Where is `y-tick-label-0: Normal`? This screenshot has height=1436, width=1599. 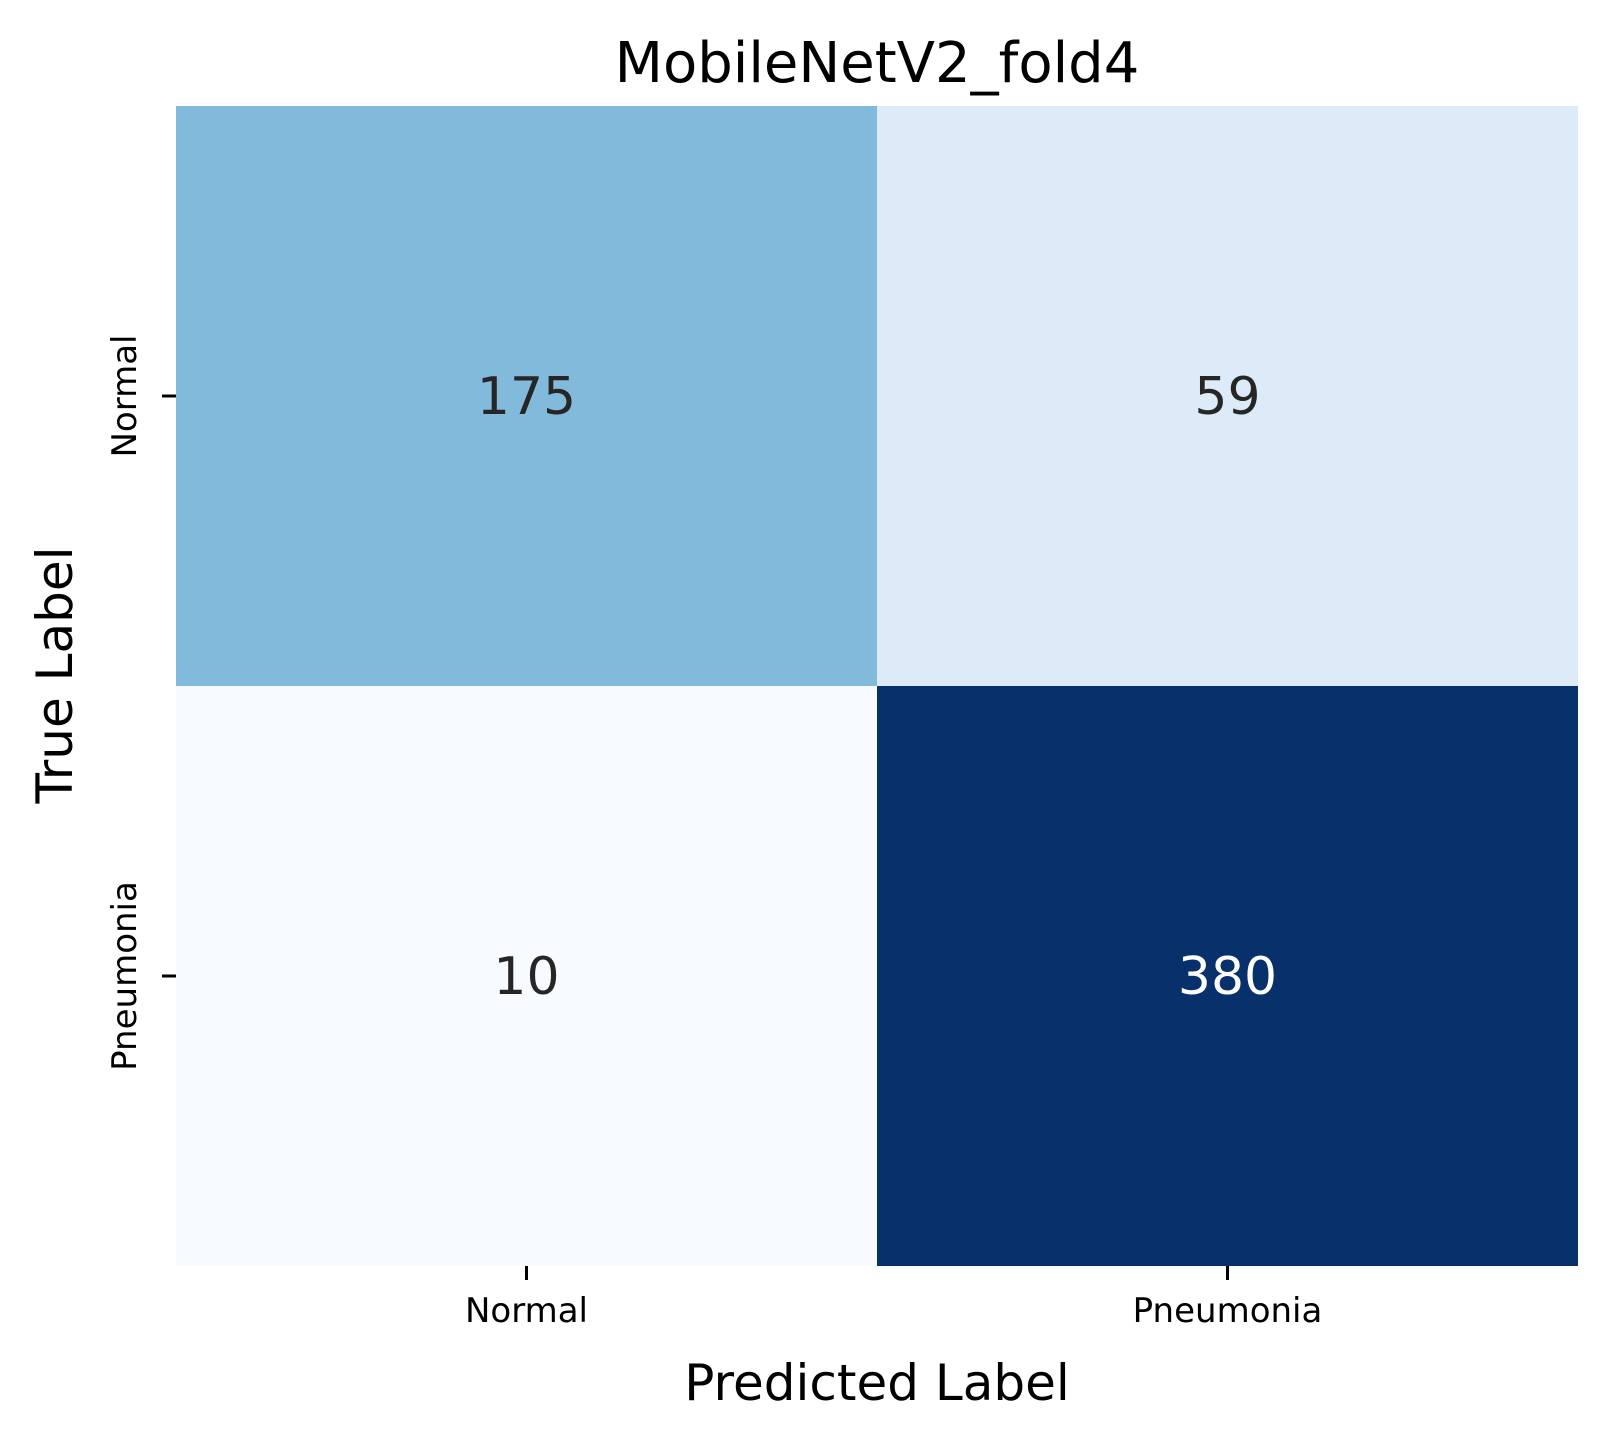 y-tick-label-0: Normal is located at coordinates (125, 395).